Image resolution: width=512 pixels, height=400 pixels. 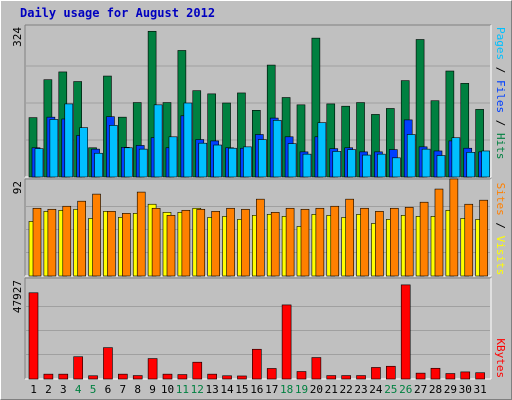 I want to click on x-tick-label-1: 1, so click(x=33, y=389).